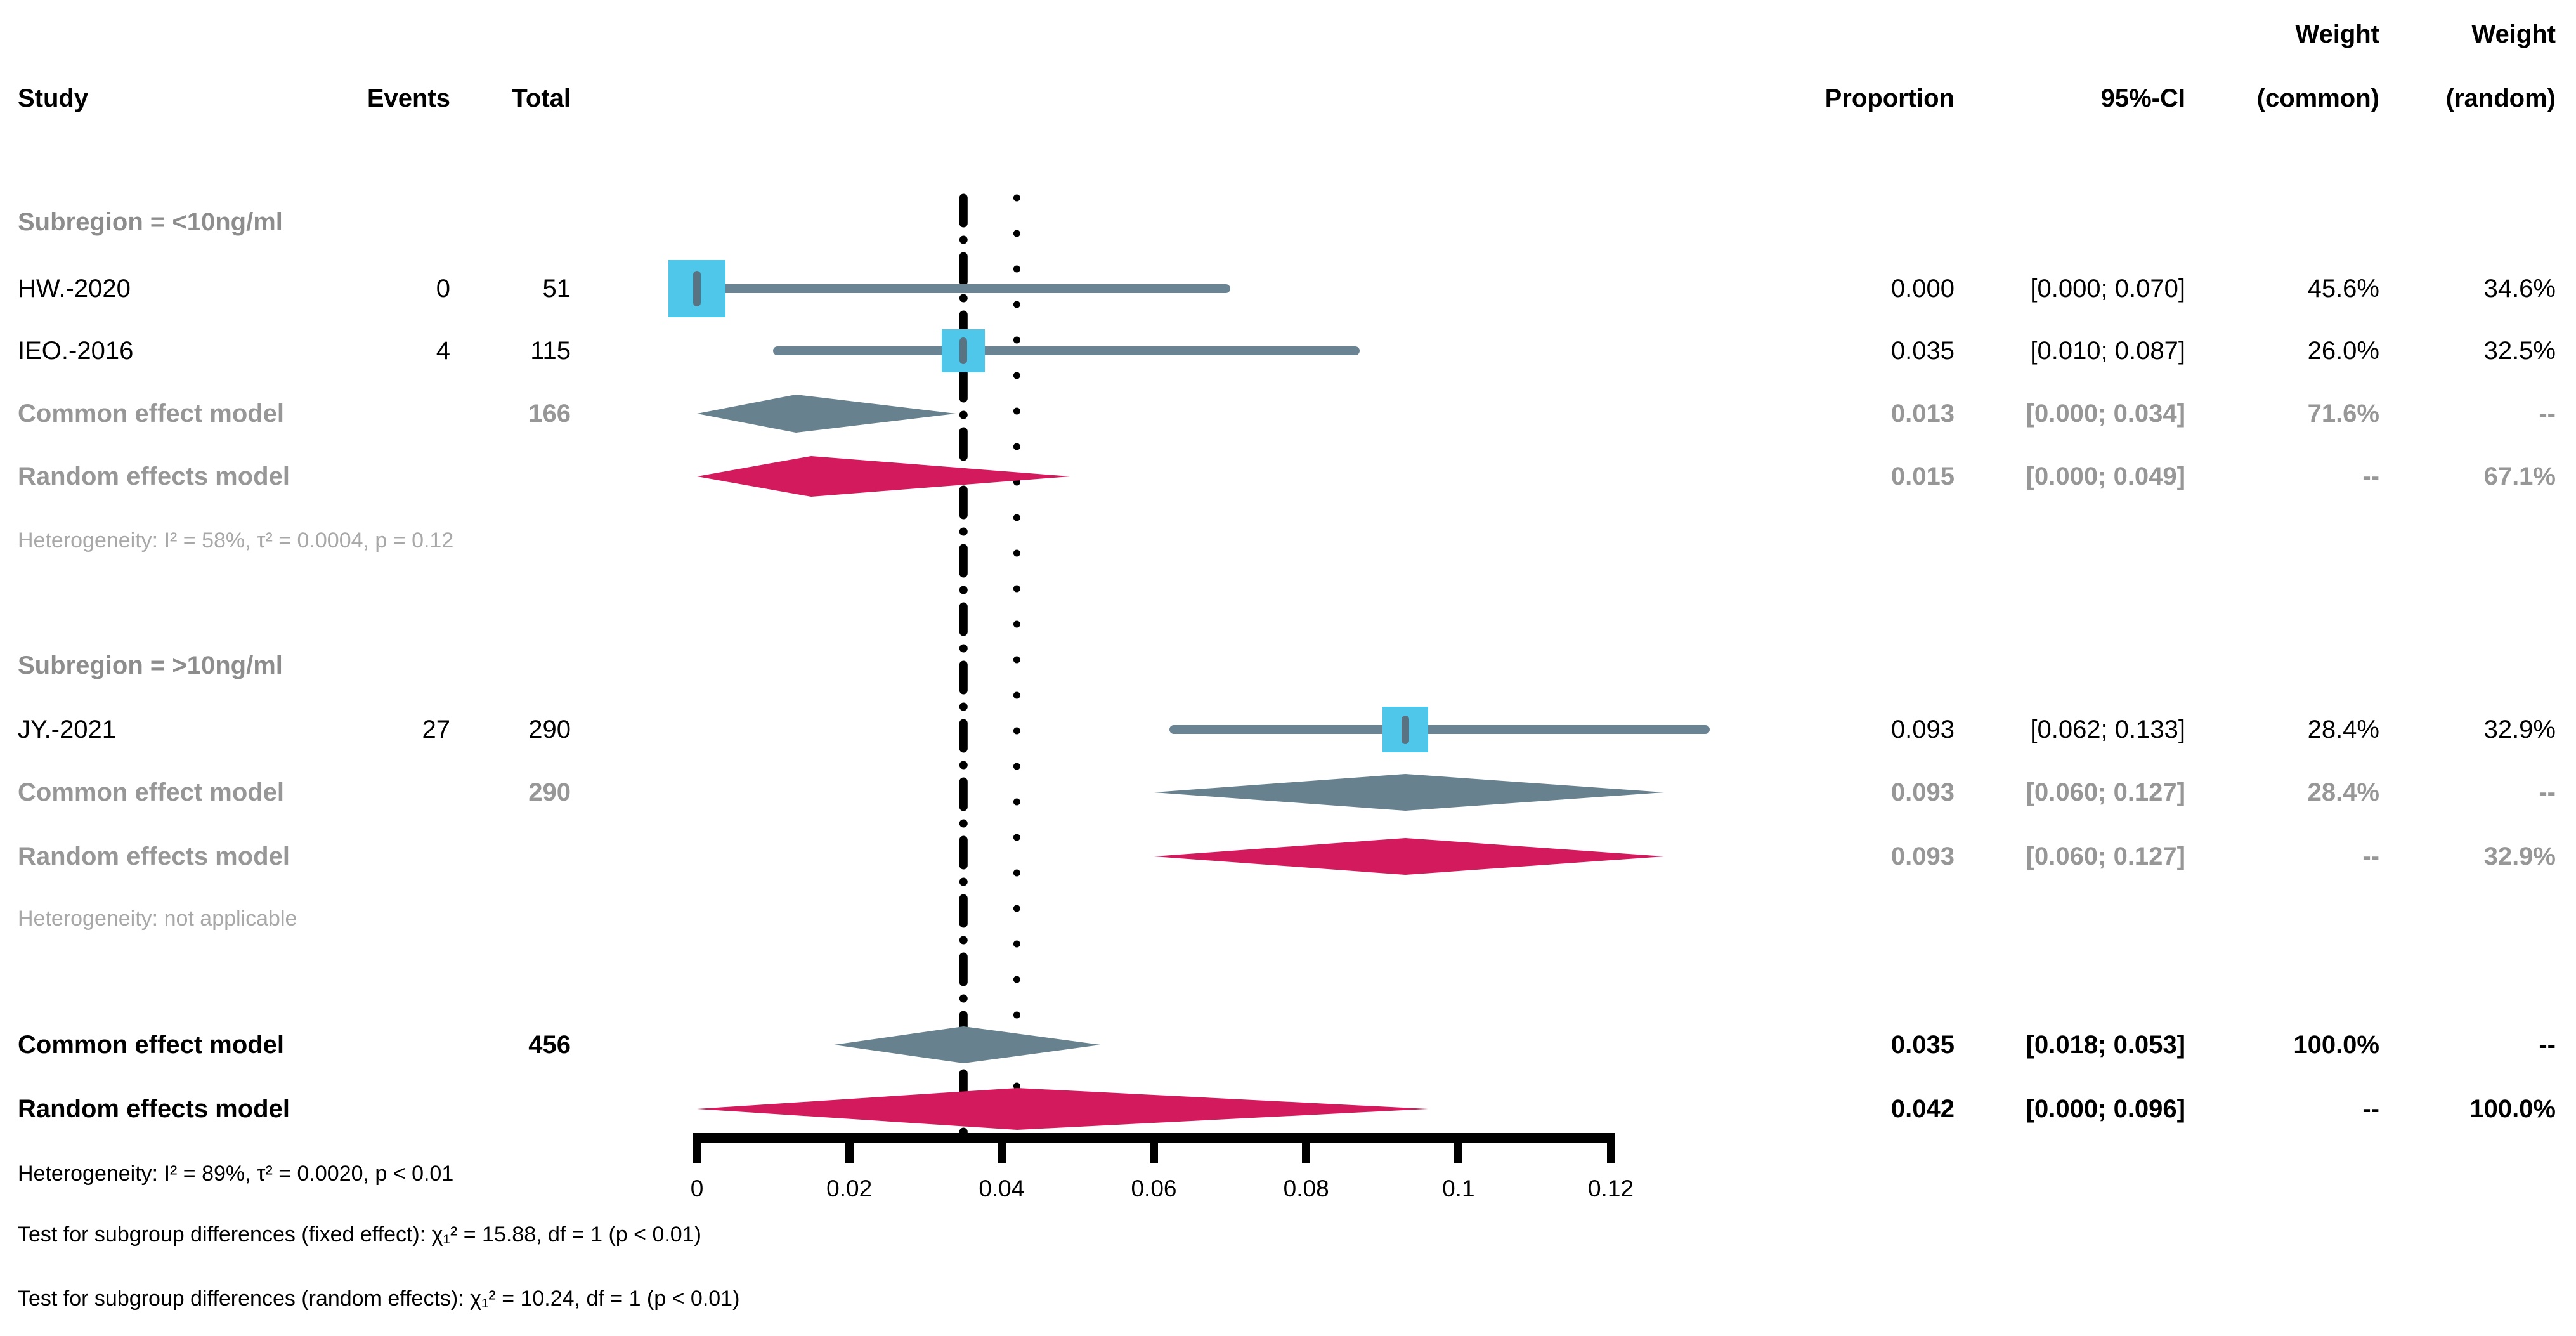 This screenshot has height=1336, width=2576. Describe the element at coordinates (2512, 1109) in the screenshot. I see `overall-model-weight-random: 100.0%` at that location.